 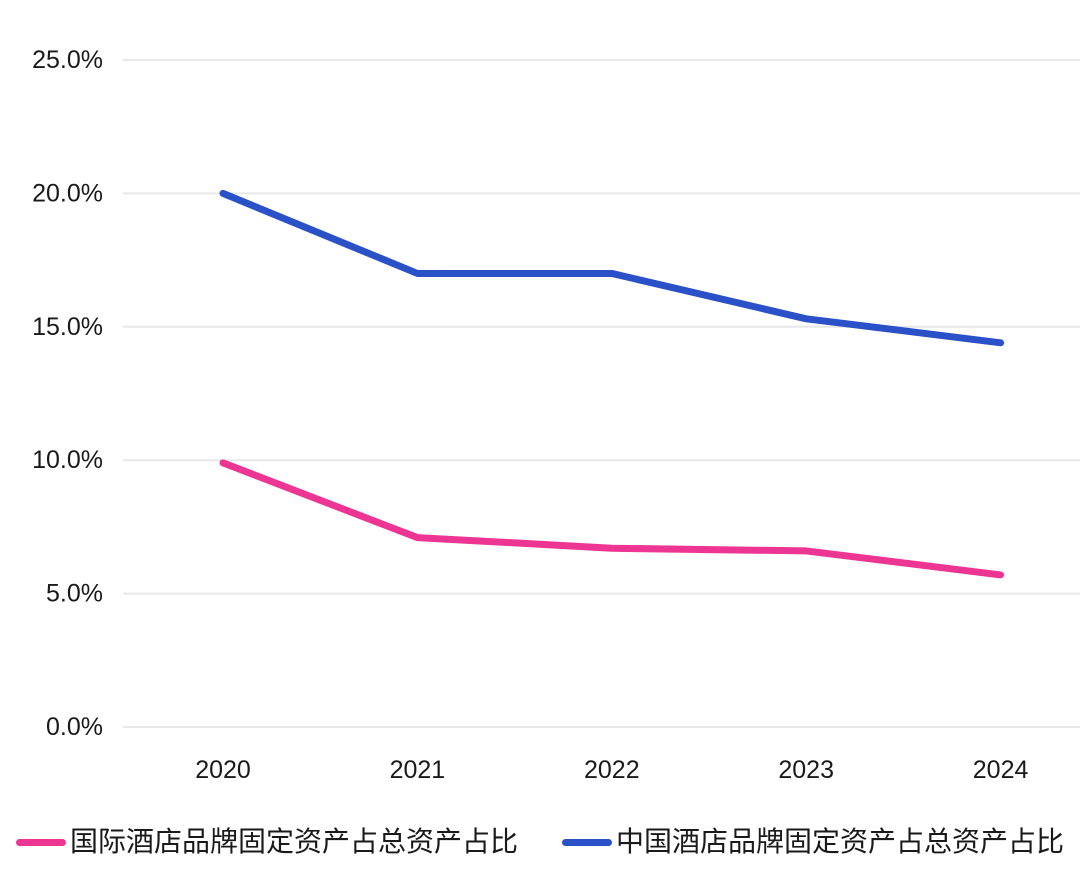 What do you see at coordinates (67, 327) in the screenshot?
I see `y-tick-label: 15.0%` at bounding box center [67, 327].